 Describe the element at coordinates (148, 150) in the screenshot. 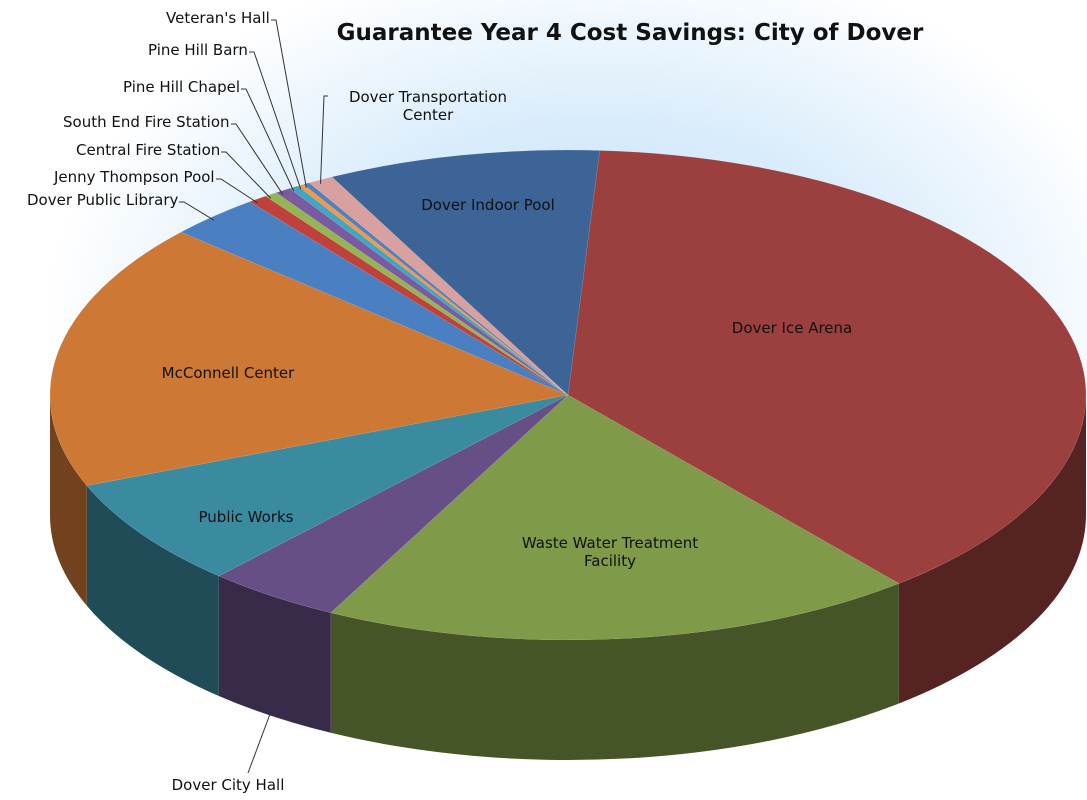

I see `slice-label: Central Fire Station` at that location.